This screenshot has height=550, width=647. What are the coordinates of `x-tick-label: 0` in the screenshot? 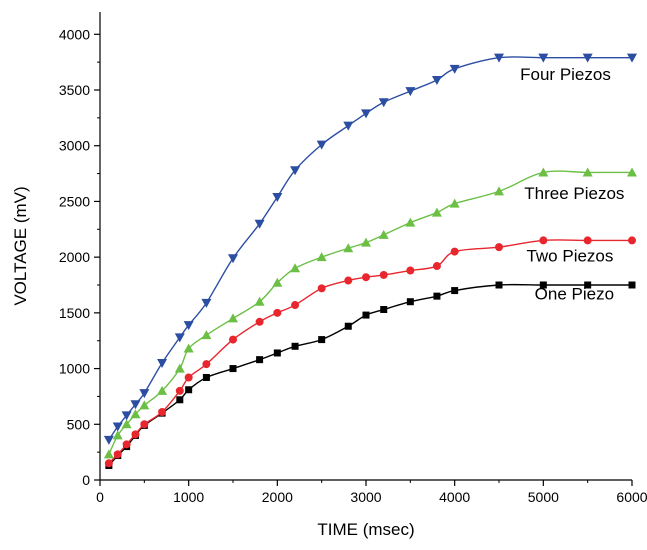 It's located at (100, 497).